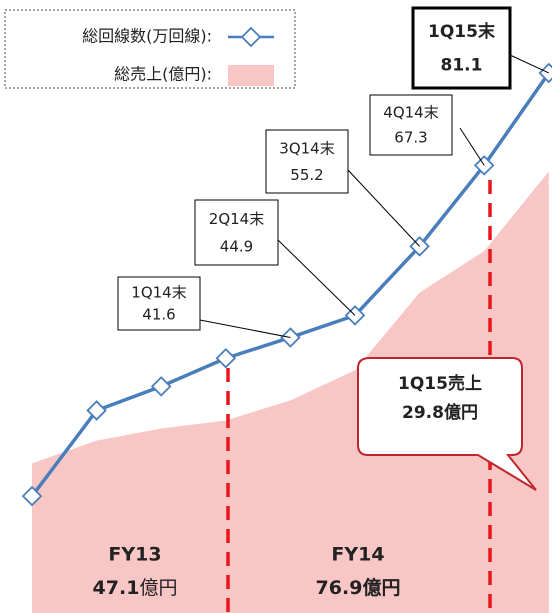 Image resolution: width=552 pixels, height=613 pixels. Describe the element at coordinates (116, 588) in the screenshot. I see `fy-number: 47.1` at that location.